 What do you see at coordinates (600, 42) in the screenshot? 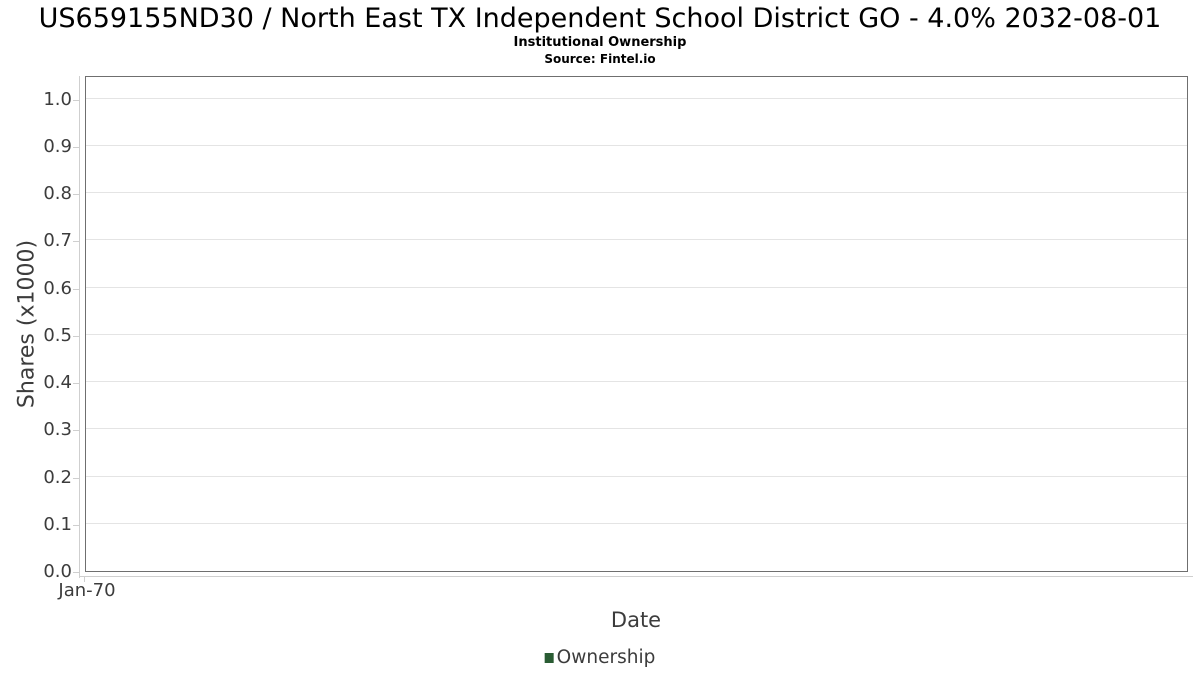
I see `chart-subtitle: Institutional Ownership` at bounding box center [600, 42].